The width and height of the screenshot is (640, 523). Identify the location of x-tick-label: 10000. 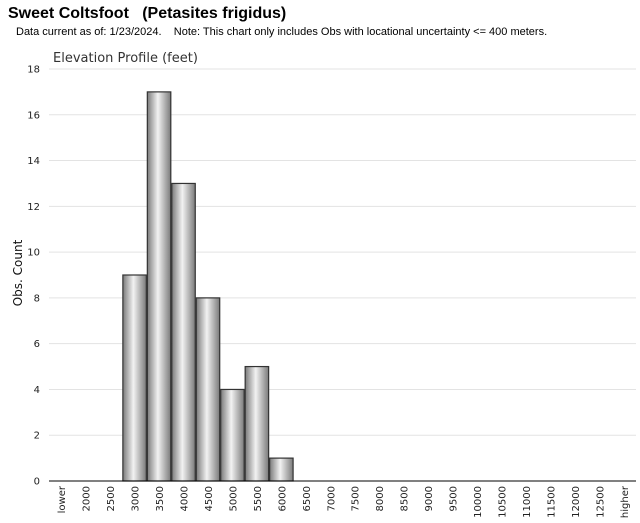
(478, 502).